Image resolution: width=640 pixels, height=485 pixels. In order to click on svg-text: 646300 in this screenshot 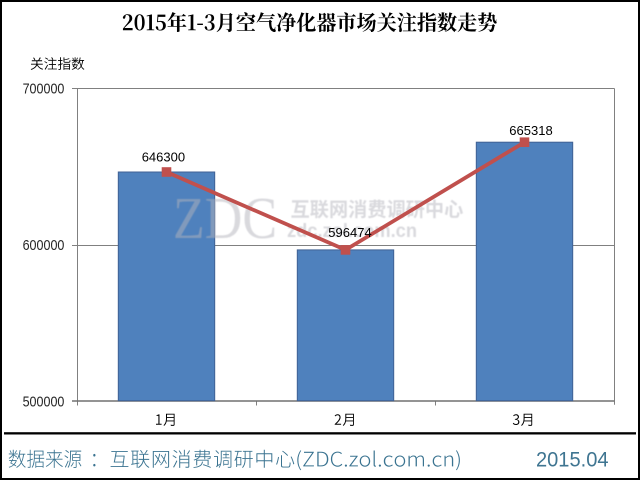, I will do `click(163, 156)`.